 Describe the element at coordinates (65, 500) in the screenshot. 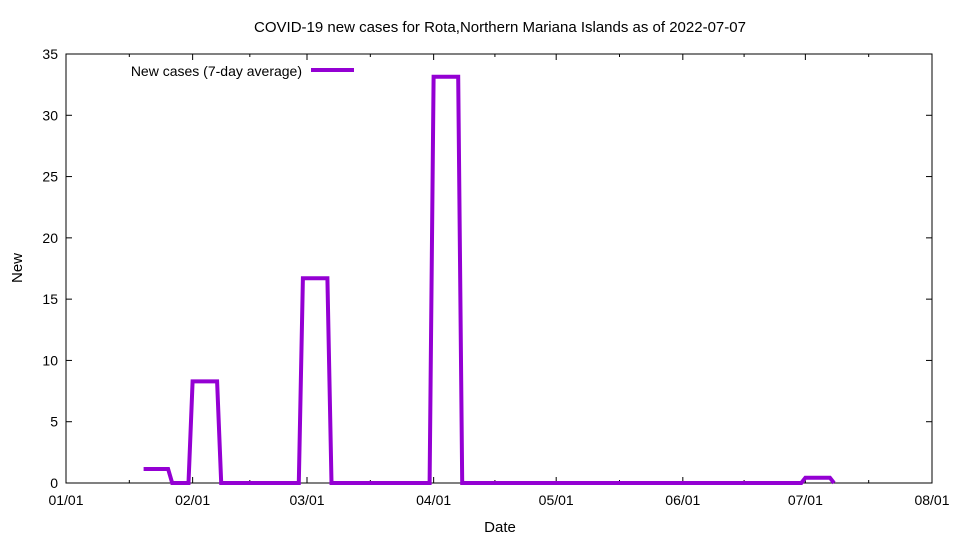

I see `x-tick-label: 01/01` at that location.